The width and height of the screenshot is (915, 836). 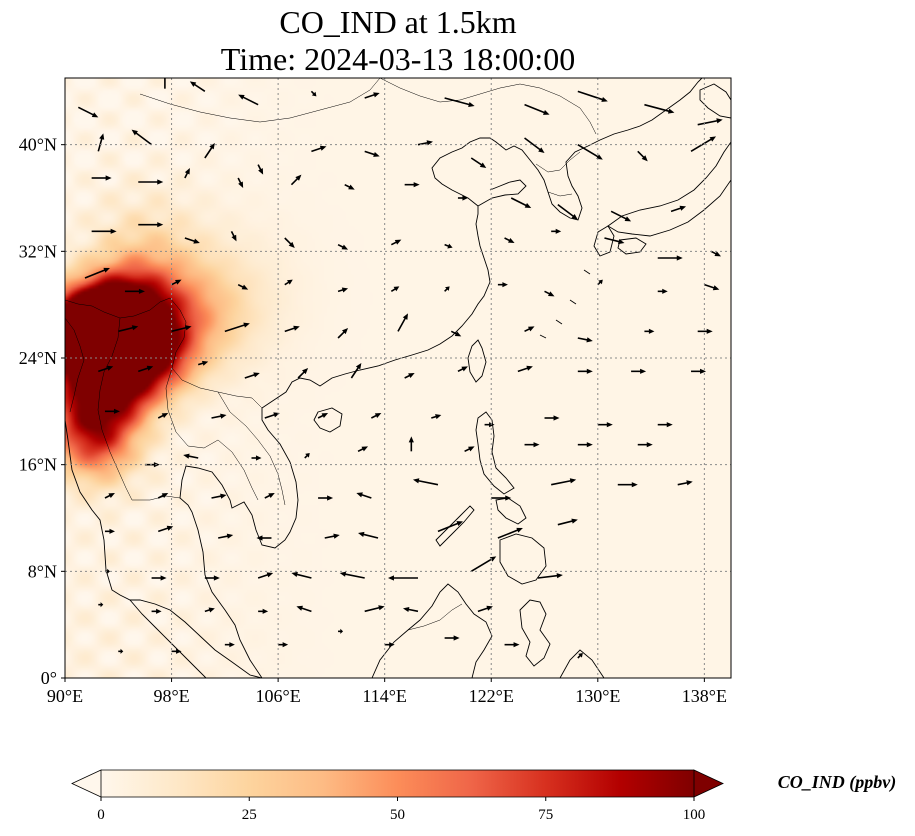 What do you see at coordinates (477, 361) in the screenshot?
I see `taiwan-coastline` at bounding box center [477, 361].